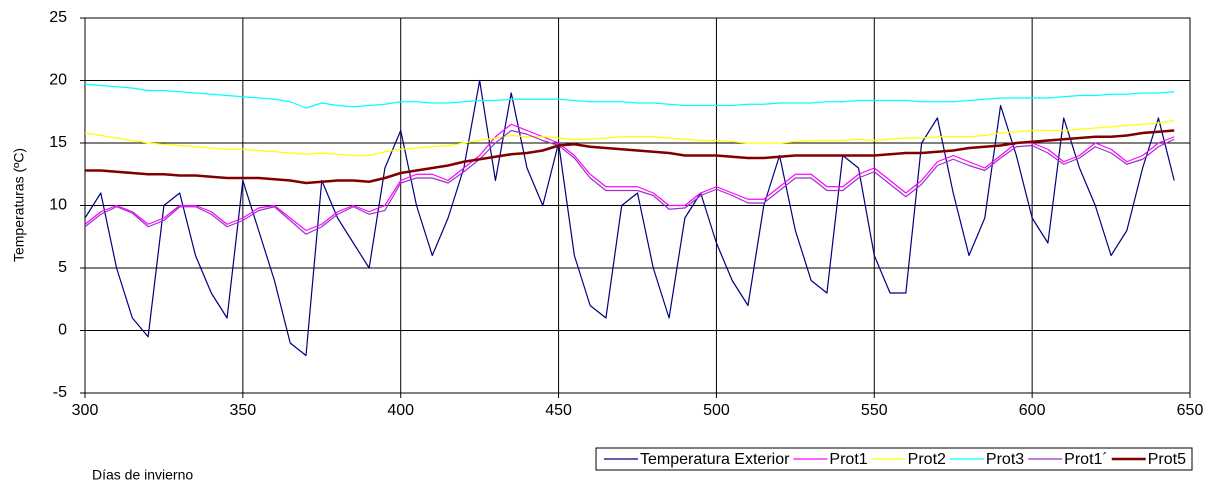  What do you see at coordinates (58, 142) in the screenshot?
I see `y-tick-label: 15` at bounding box center [58, 142].